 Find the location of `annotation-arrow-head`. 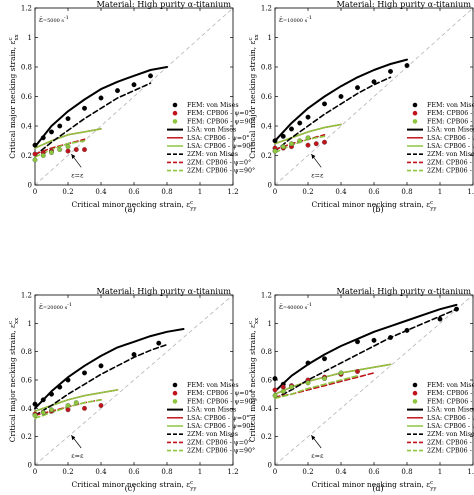

annotation-arrow-head is located at coordinates (73, 157).